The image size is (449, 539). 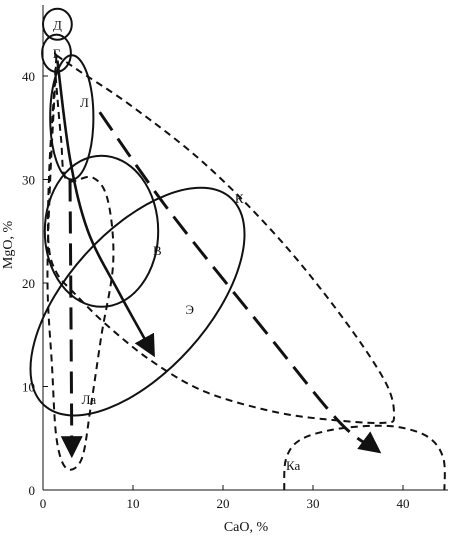 I want to click on region-v-ellipse, so click(x=101, y=231).